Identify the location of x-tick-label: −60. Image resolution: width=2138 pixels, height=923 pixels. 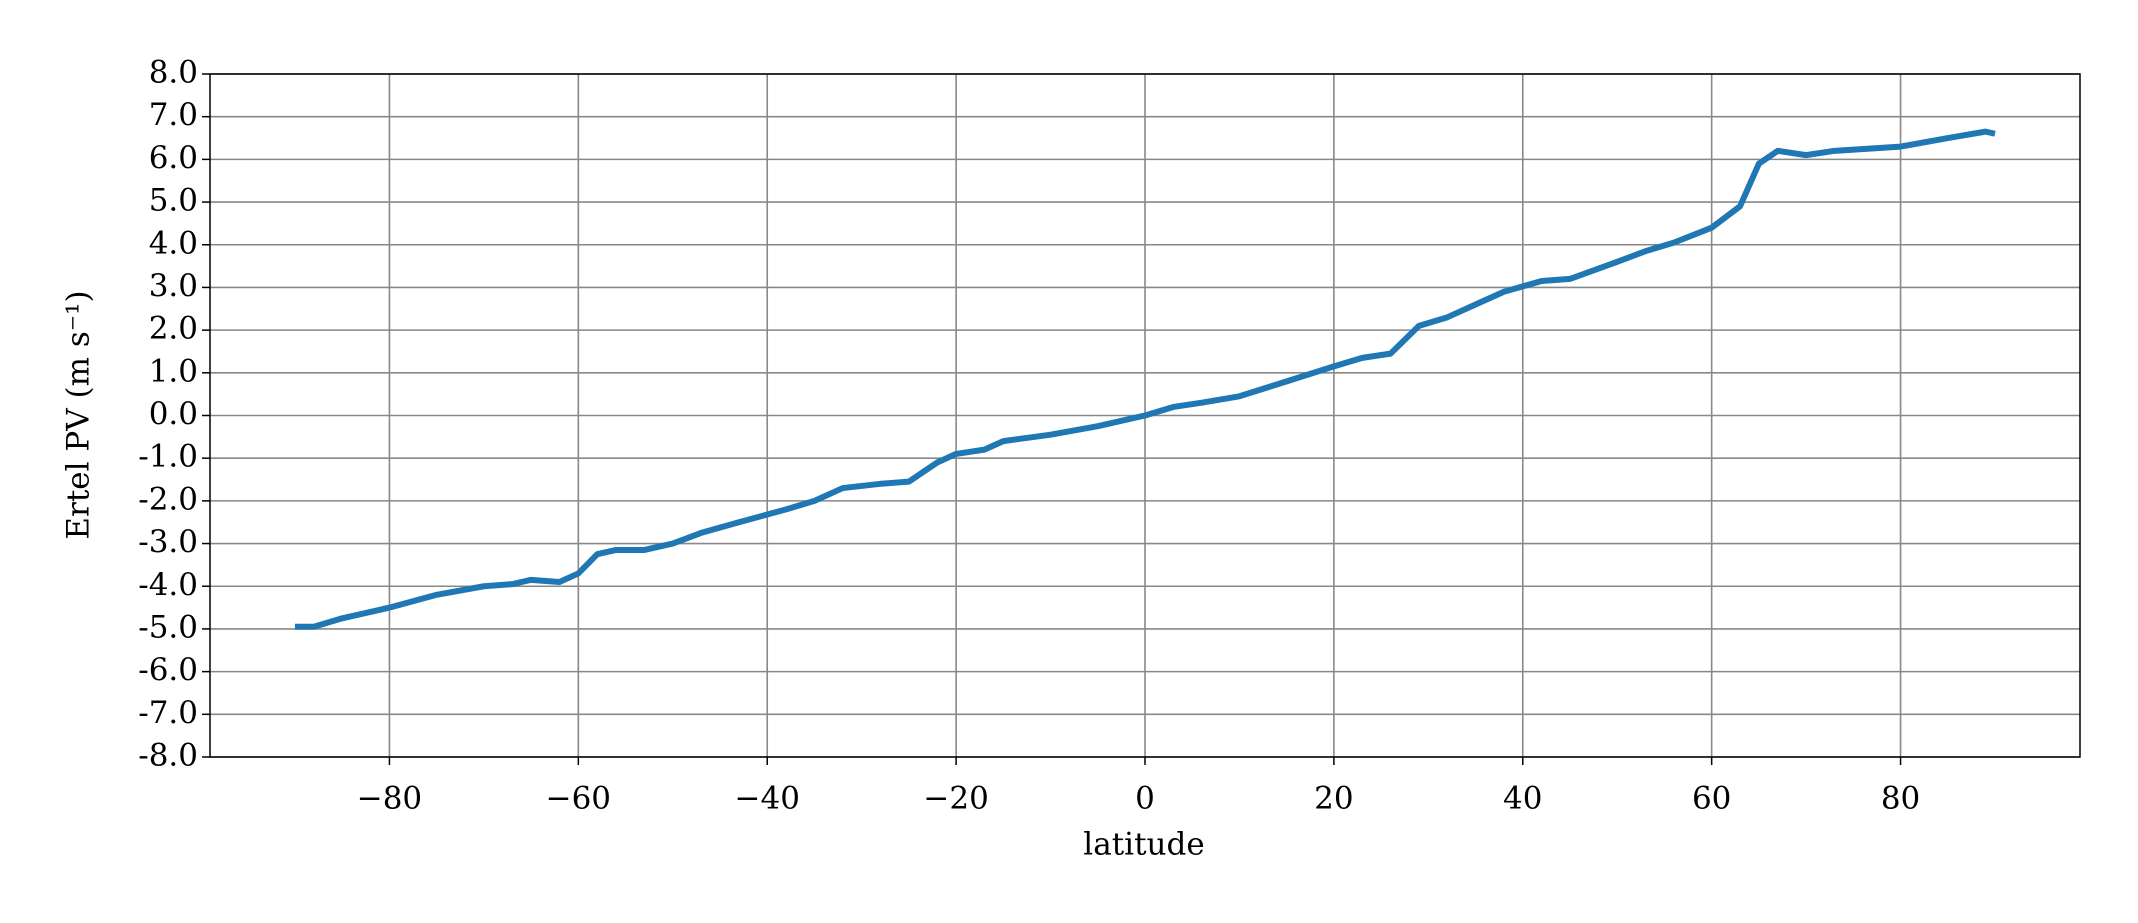
(578, 799).